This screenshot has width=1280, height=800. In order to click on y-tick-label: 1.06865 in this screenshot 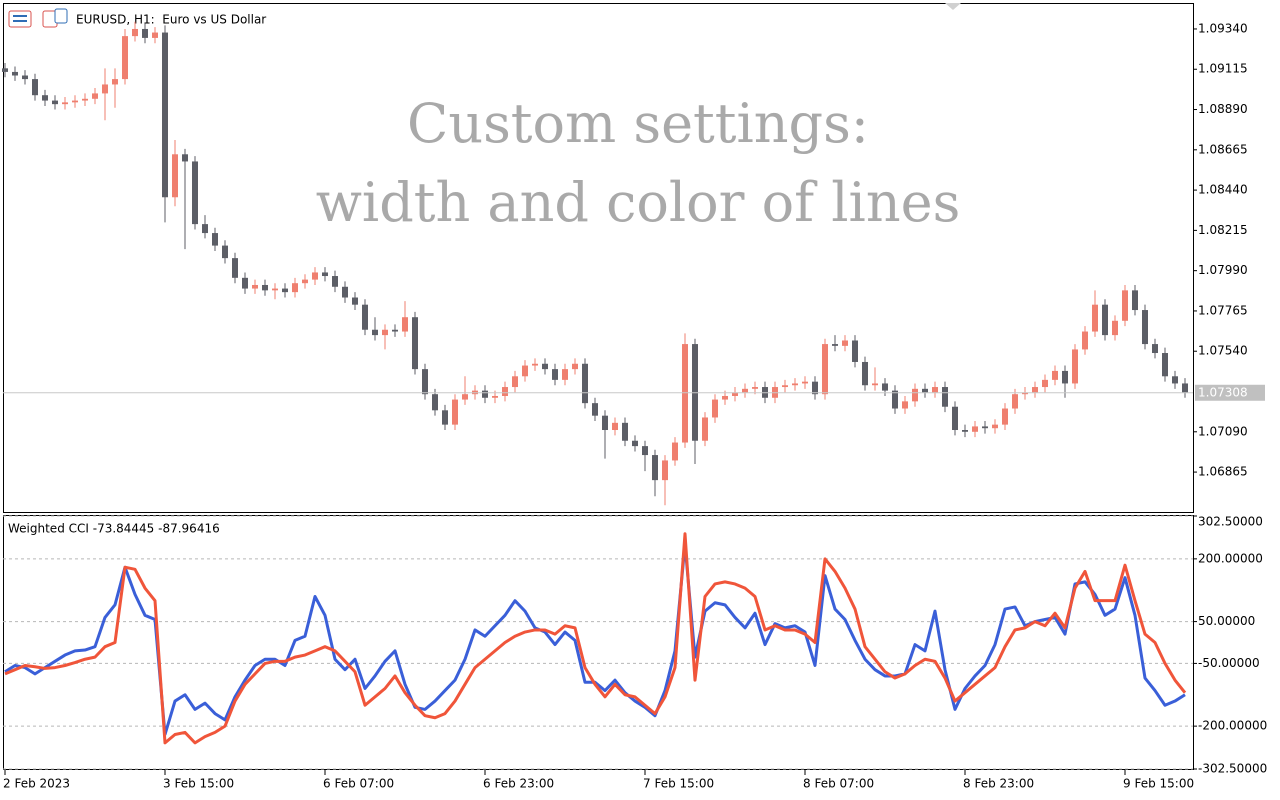, I will do `click(1223, 472)`.